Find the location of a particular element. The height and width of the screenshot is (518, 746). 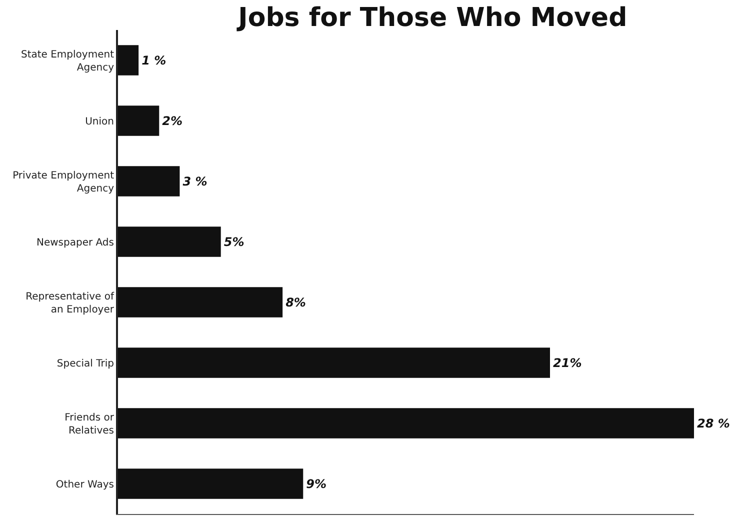

data-label: 8% is located at coordinates (296, 302).